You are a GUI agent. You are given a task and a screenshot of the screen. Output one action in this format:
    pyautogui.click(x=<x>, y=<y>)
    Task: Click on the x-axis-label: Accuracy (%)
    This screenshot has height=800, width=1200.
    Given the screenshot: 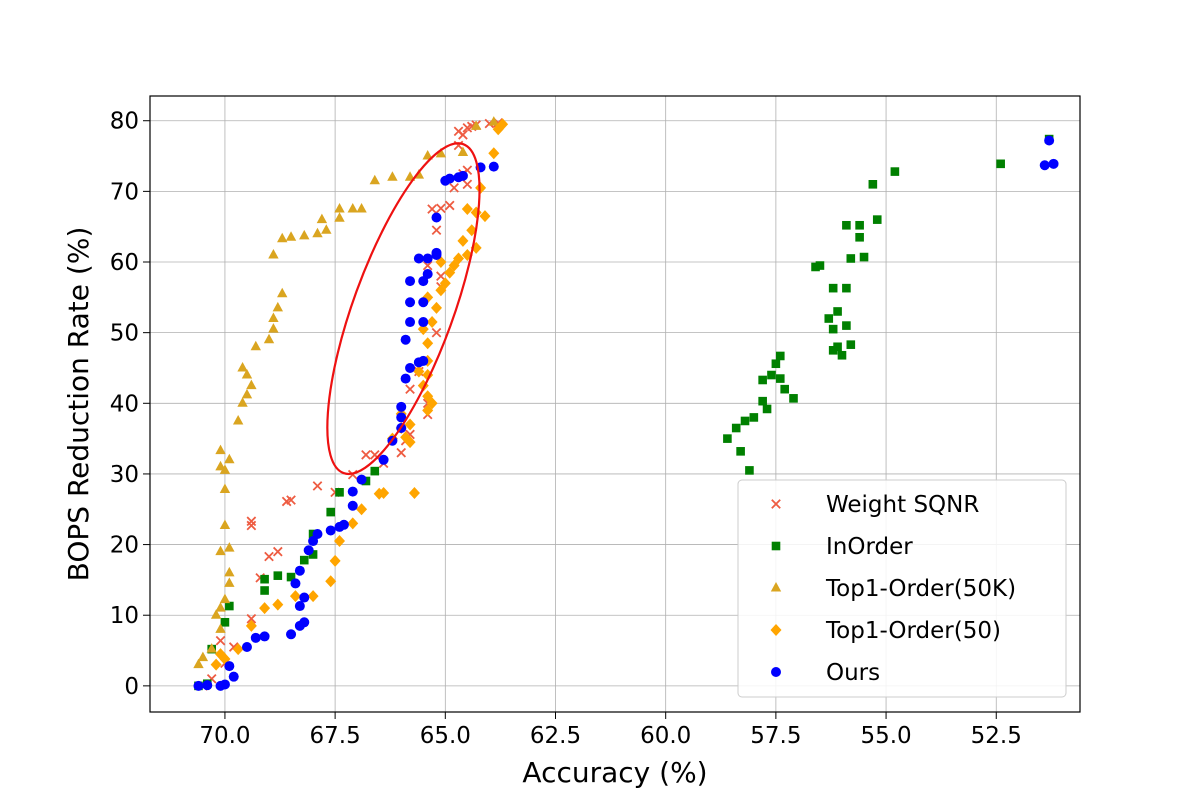 What is the action you would take?
    pyautogui.click(x=614, y=772)
    